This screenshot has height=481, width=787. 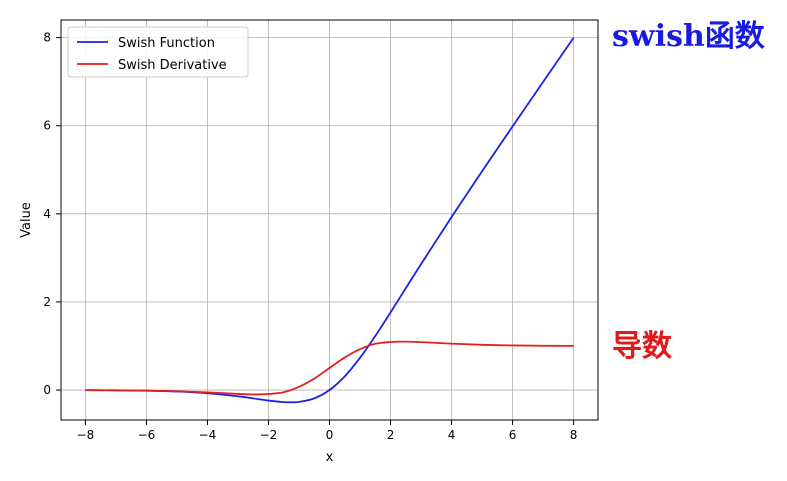 What do you see at coordinates (208, 435) in the screenshot?
I see `x-tick-label: −4` at bounding box center [208, 435].